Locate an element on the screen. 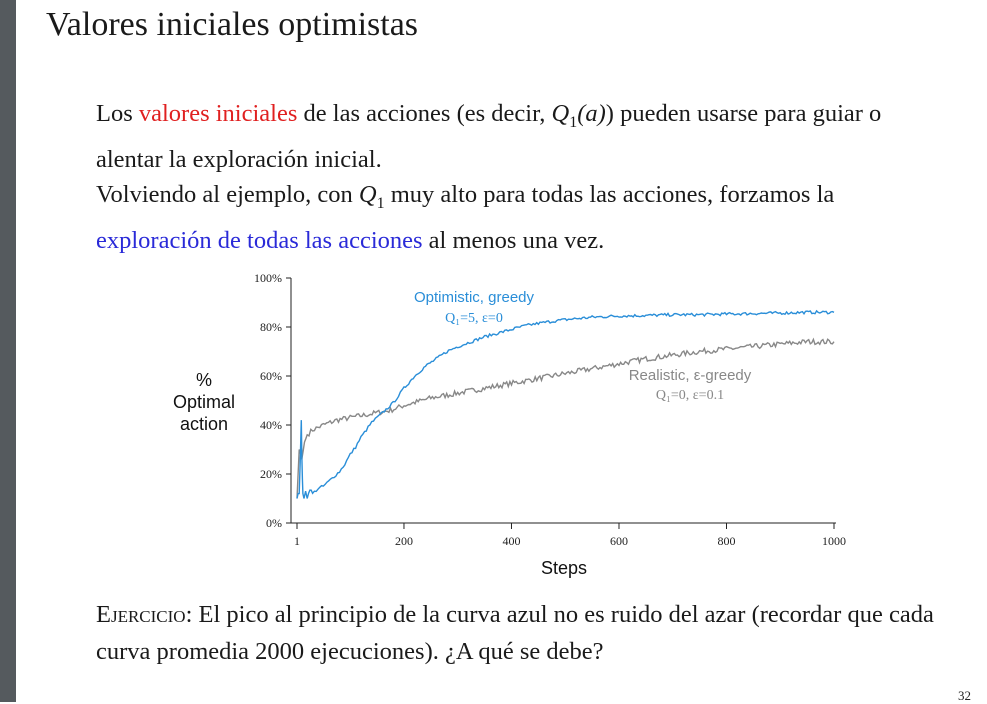 The width and height of the screenshot is (987, 704). x-tick-label: 400 is located at coordinates (511, 541).